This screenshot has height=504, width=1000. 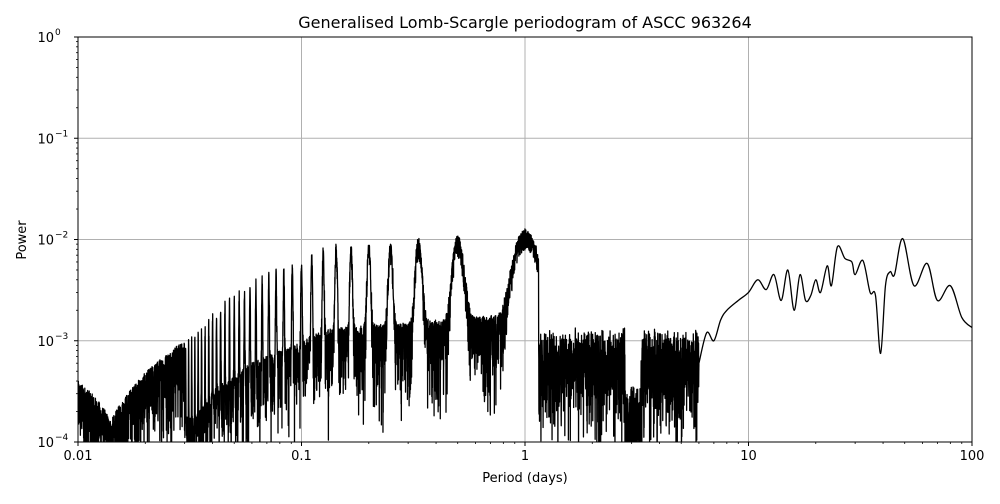 I want to click on y-tick-exponent: −4, so click(x=62, y=438).